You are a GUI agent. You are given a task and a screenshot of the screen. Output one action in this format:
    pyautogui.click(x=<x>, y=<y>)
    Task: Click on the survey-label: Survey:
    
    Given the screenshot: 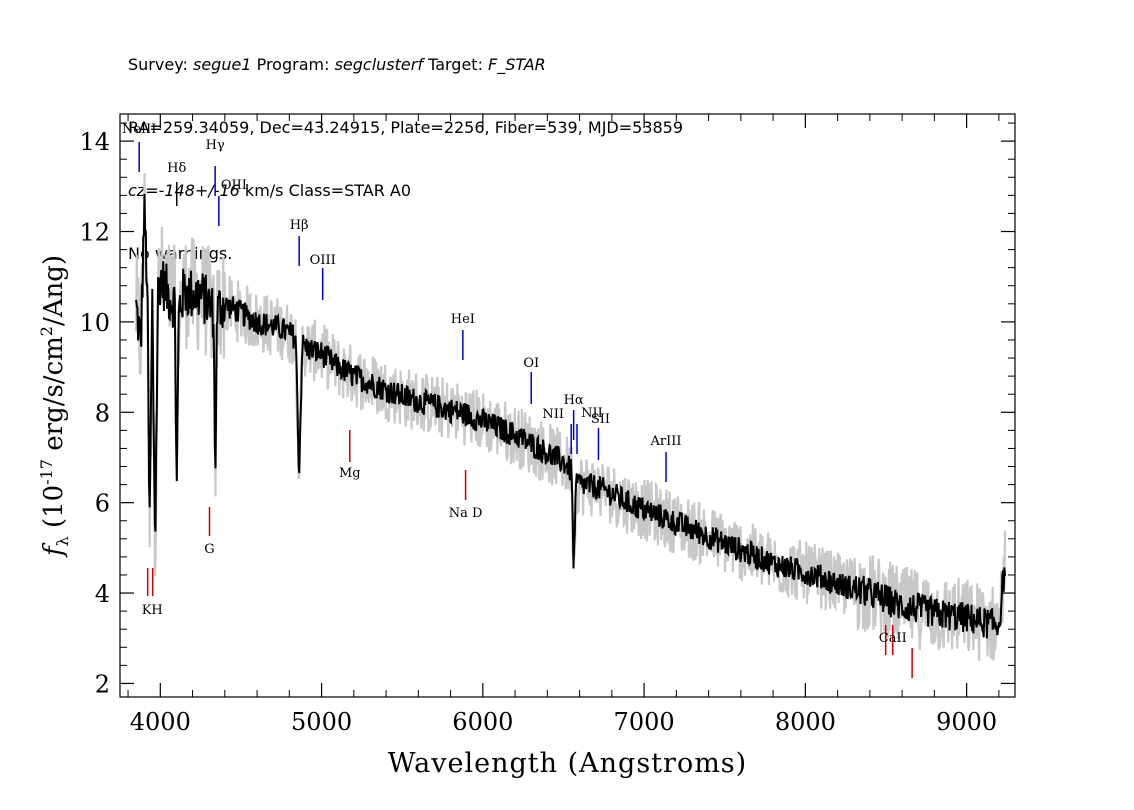 What is the action you would take?
    pyautogui.click(x=158, y=64)
    